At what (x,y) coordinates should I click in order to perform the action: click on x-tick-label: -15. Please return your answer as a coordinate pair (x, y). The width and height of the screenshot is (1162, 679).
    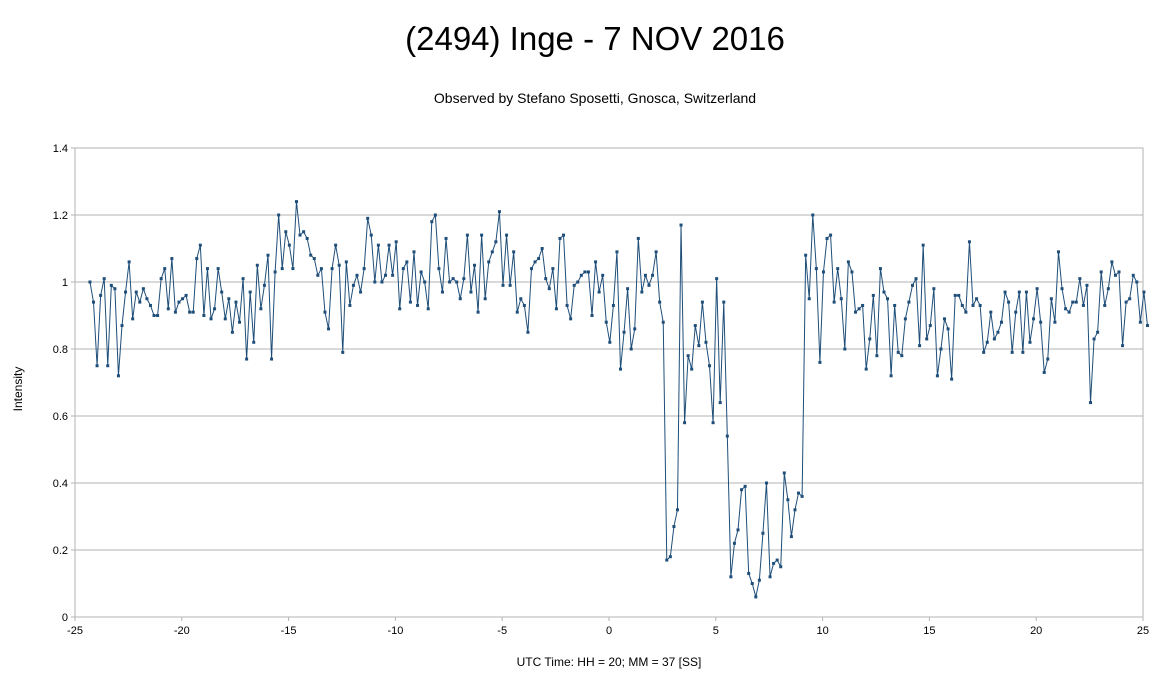
    Looking at the image, I should click on (289, 631).